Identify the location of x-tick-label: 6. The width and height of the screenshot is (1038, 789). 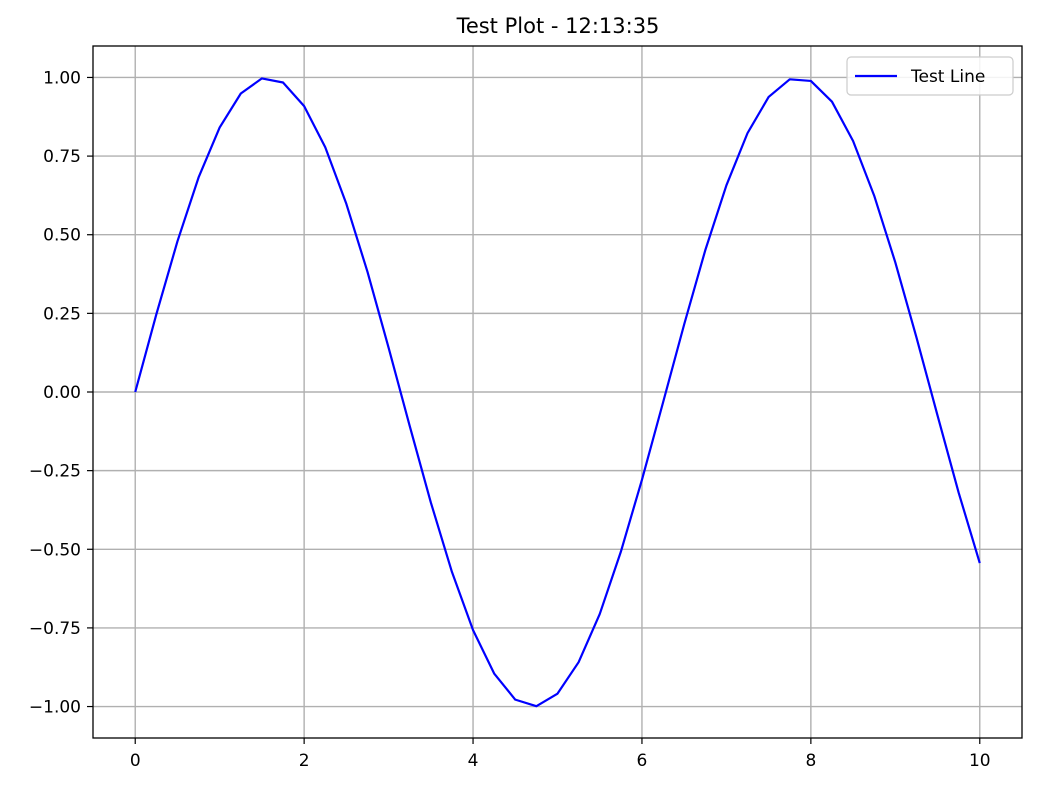
(642, 761).